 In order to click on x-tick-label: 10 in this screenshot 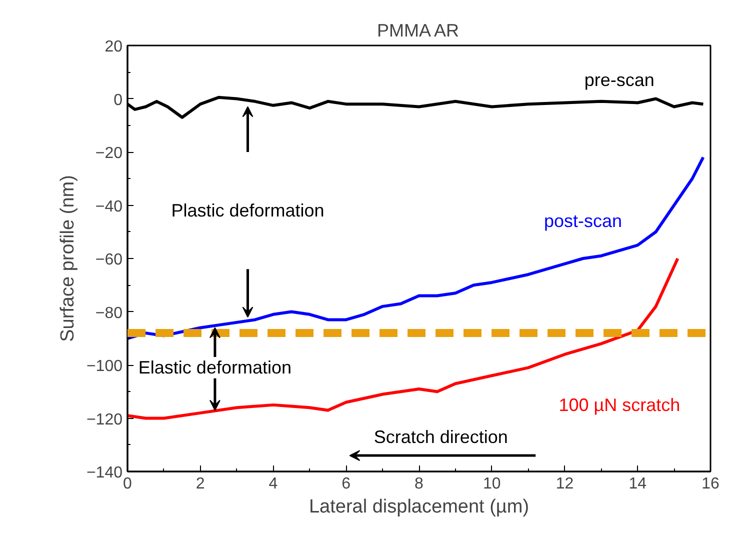, I will do `click(491, 484)`.